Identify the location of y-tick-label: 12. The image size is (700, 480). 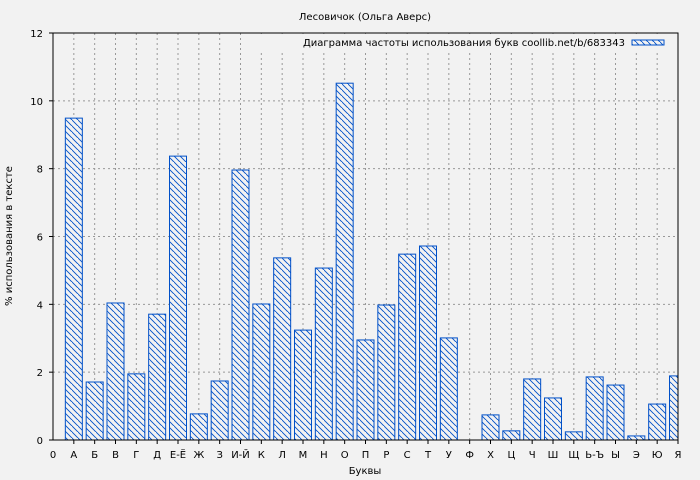
(36, 34).